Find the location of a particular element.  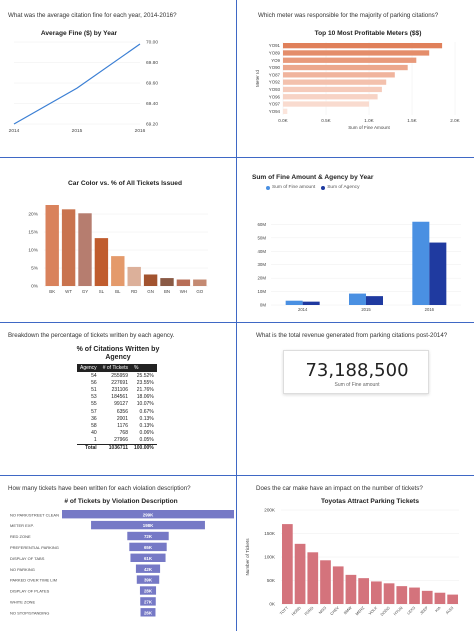

legend-item-agency: Sum of Agency is located at coordinates (340, 187).